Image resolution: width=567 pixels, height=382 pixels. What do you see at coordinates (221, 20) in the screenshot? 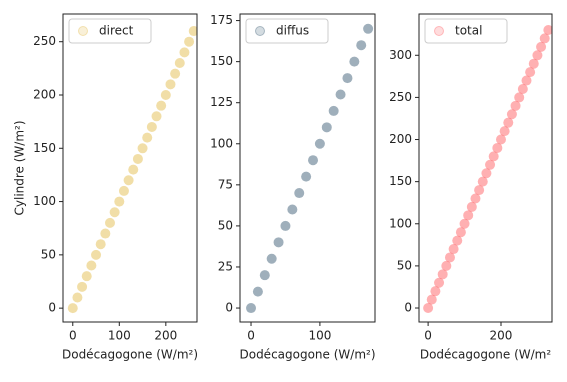
I see `y-tick-label: 175` at bounding box center [221, 20].